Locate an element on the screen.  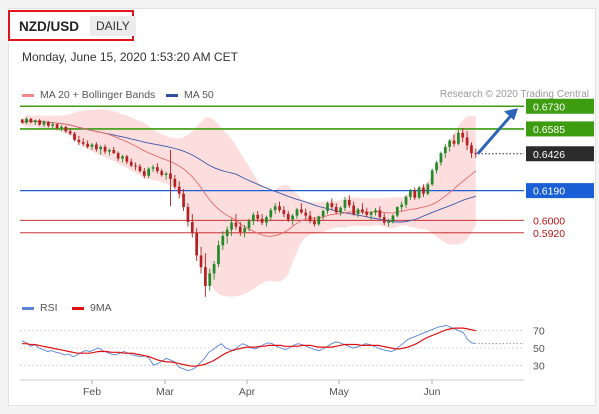
rsi-tick-50: 50 is located at coordinates (539, 349).